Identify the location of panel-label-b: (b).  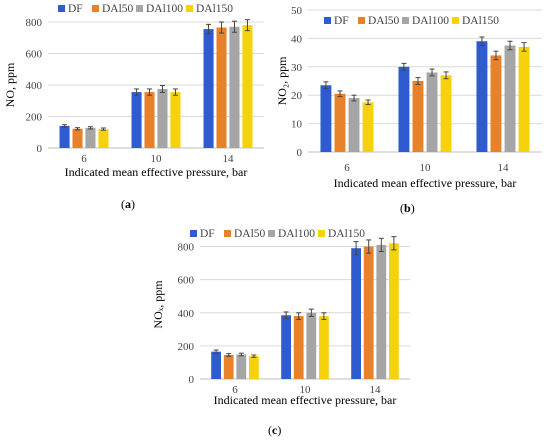
(407, 208).